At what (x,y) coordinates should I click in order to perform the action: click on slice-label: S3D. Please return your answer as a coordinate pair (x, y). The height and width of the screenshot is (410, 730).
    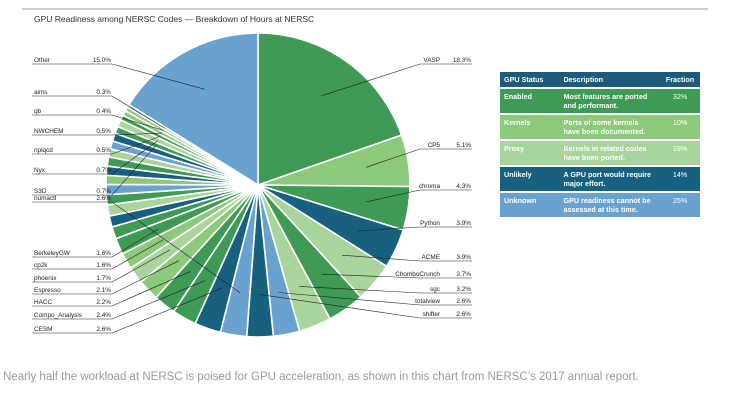
    Looking at the image, I should click on (40, 191).